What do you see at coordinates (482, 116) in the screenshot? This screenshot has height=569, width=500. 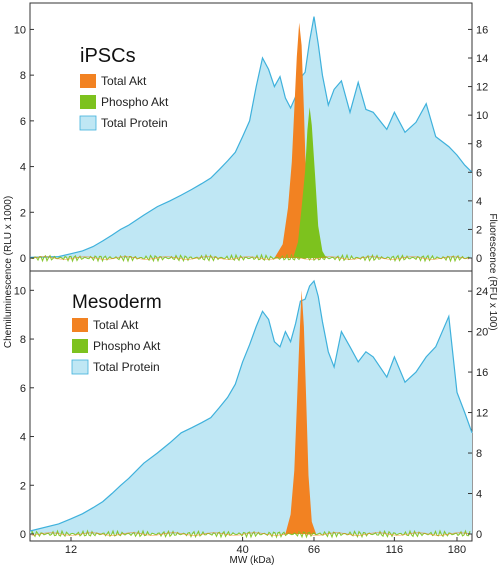 I see `right-tick-label: 10` at bounding box center [482, 116].